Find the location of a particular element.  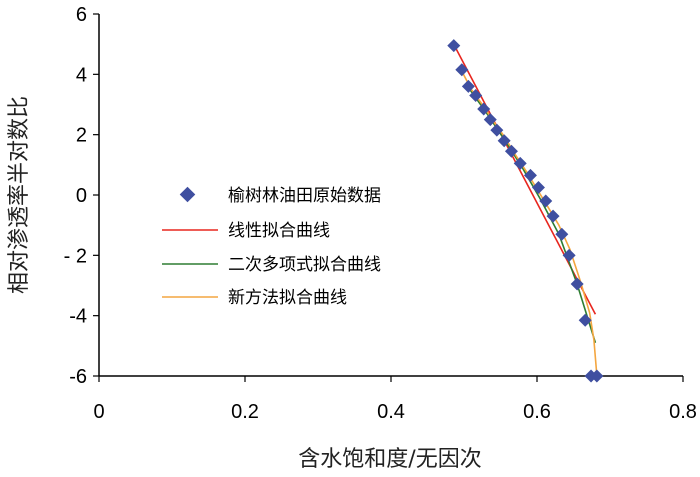

y-tick-label: -6 is located at coordinates (78, 377).